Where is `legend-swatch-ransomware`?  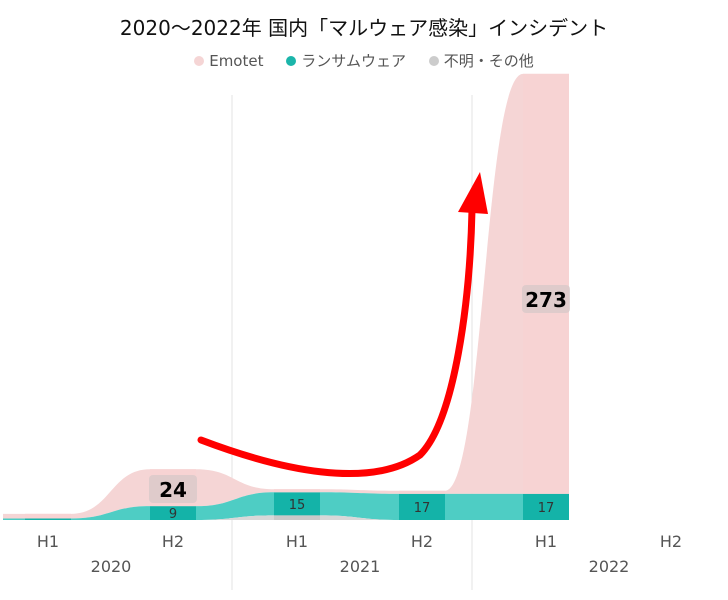 legend-swatch-ransomware is located at coordinates (291, 60).